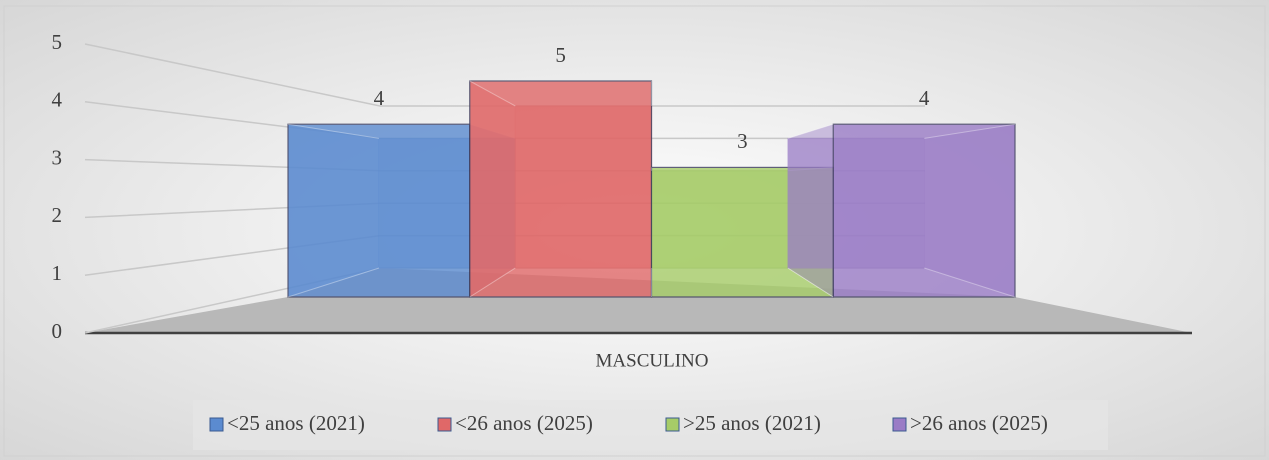 This screenshot has width=1269, height=460. What do you see at coordinates (650, 425) in the screenshot?
I see `legend-box` at bounding box center [650, 425].